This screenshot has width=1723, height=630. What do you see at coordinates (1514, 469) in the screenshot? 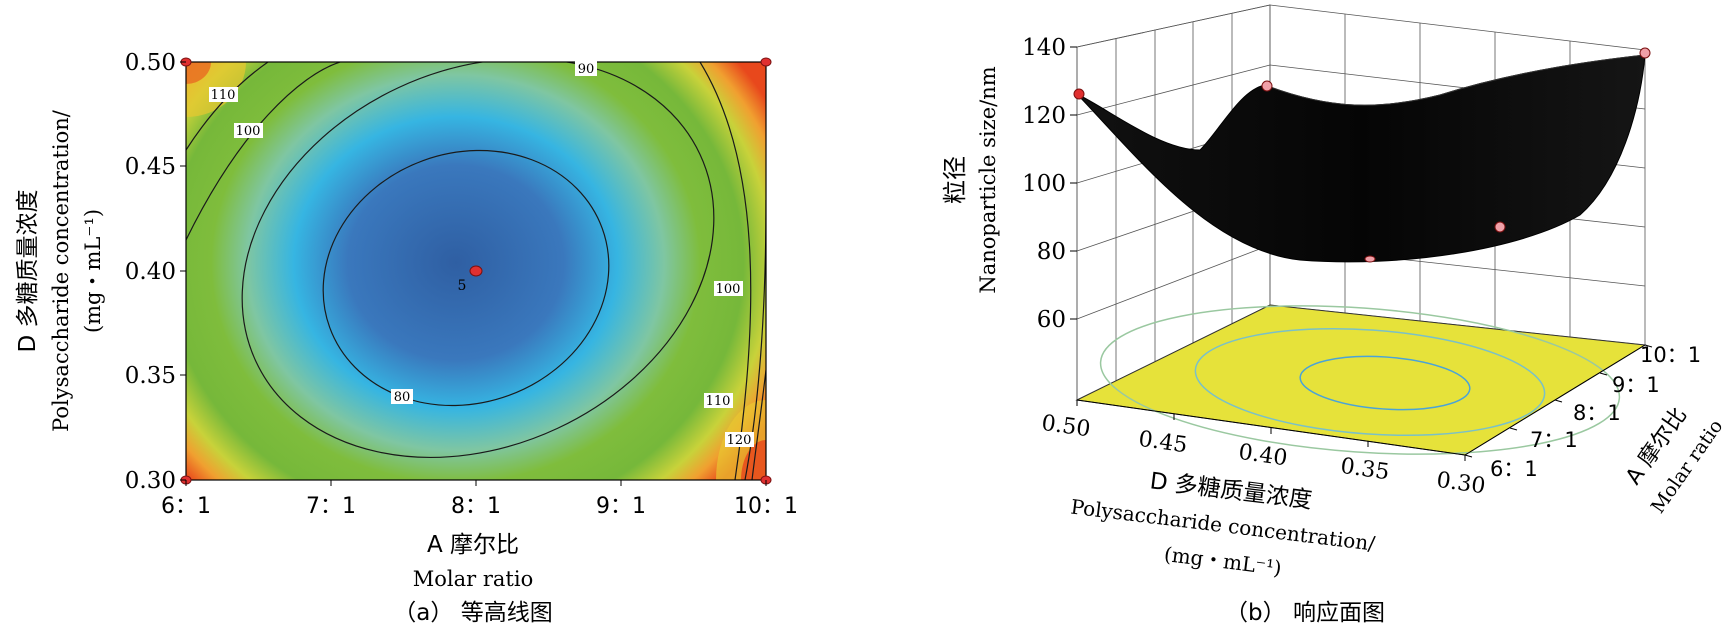
I see `y-tick-label: 6：1` at bounding box center [1514, 469].